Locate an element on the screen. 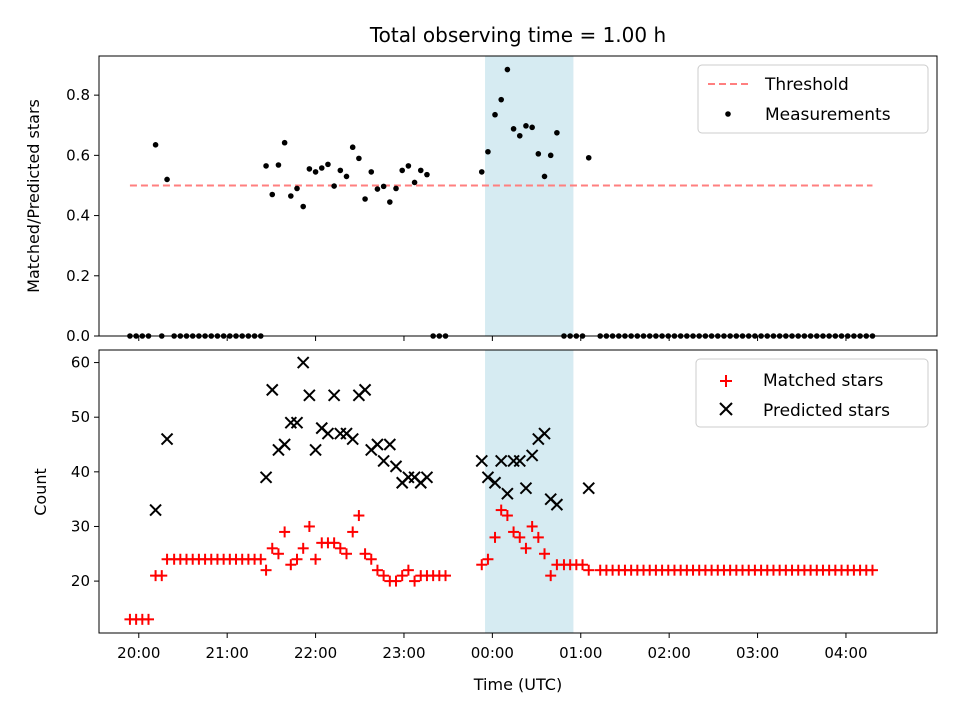 Image resolution: width=960 pixels, height=720 pixels. measurements-legend-swatch is located at coordinates (728, 114).